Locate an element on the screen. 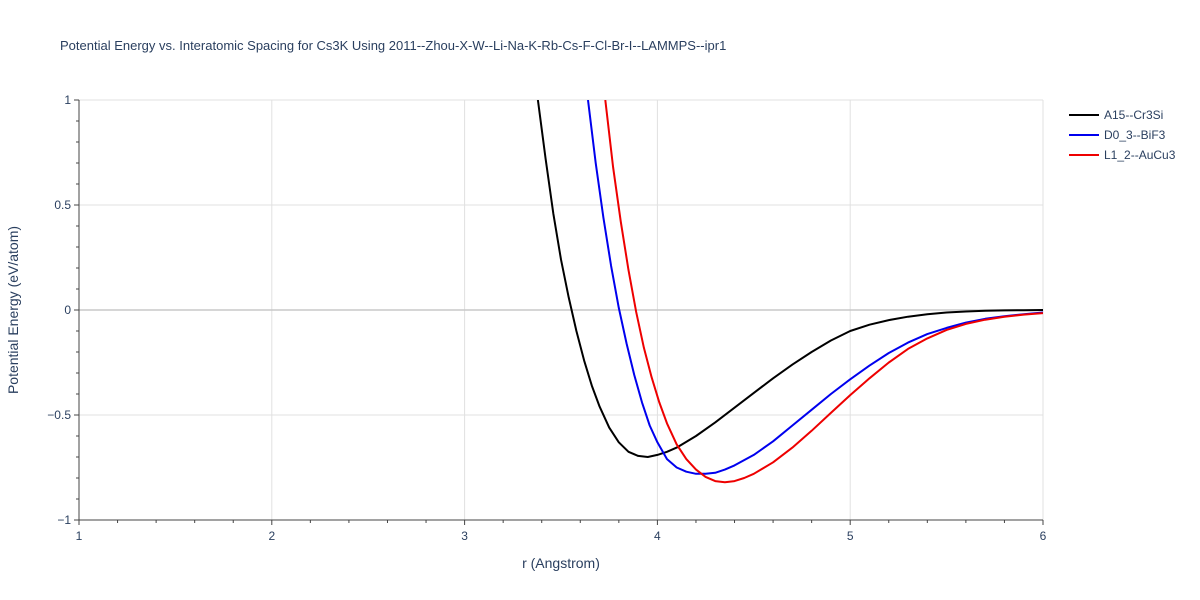 The image size is (1200, 600). y-axis-title: Potential Energy (eV/atom) is located at coordinates (13, 310).